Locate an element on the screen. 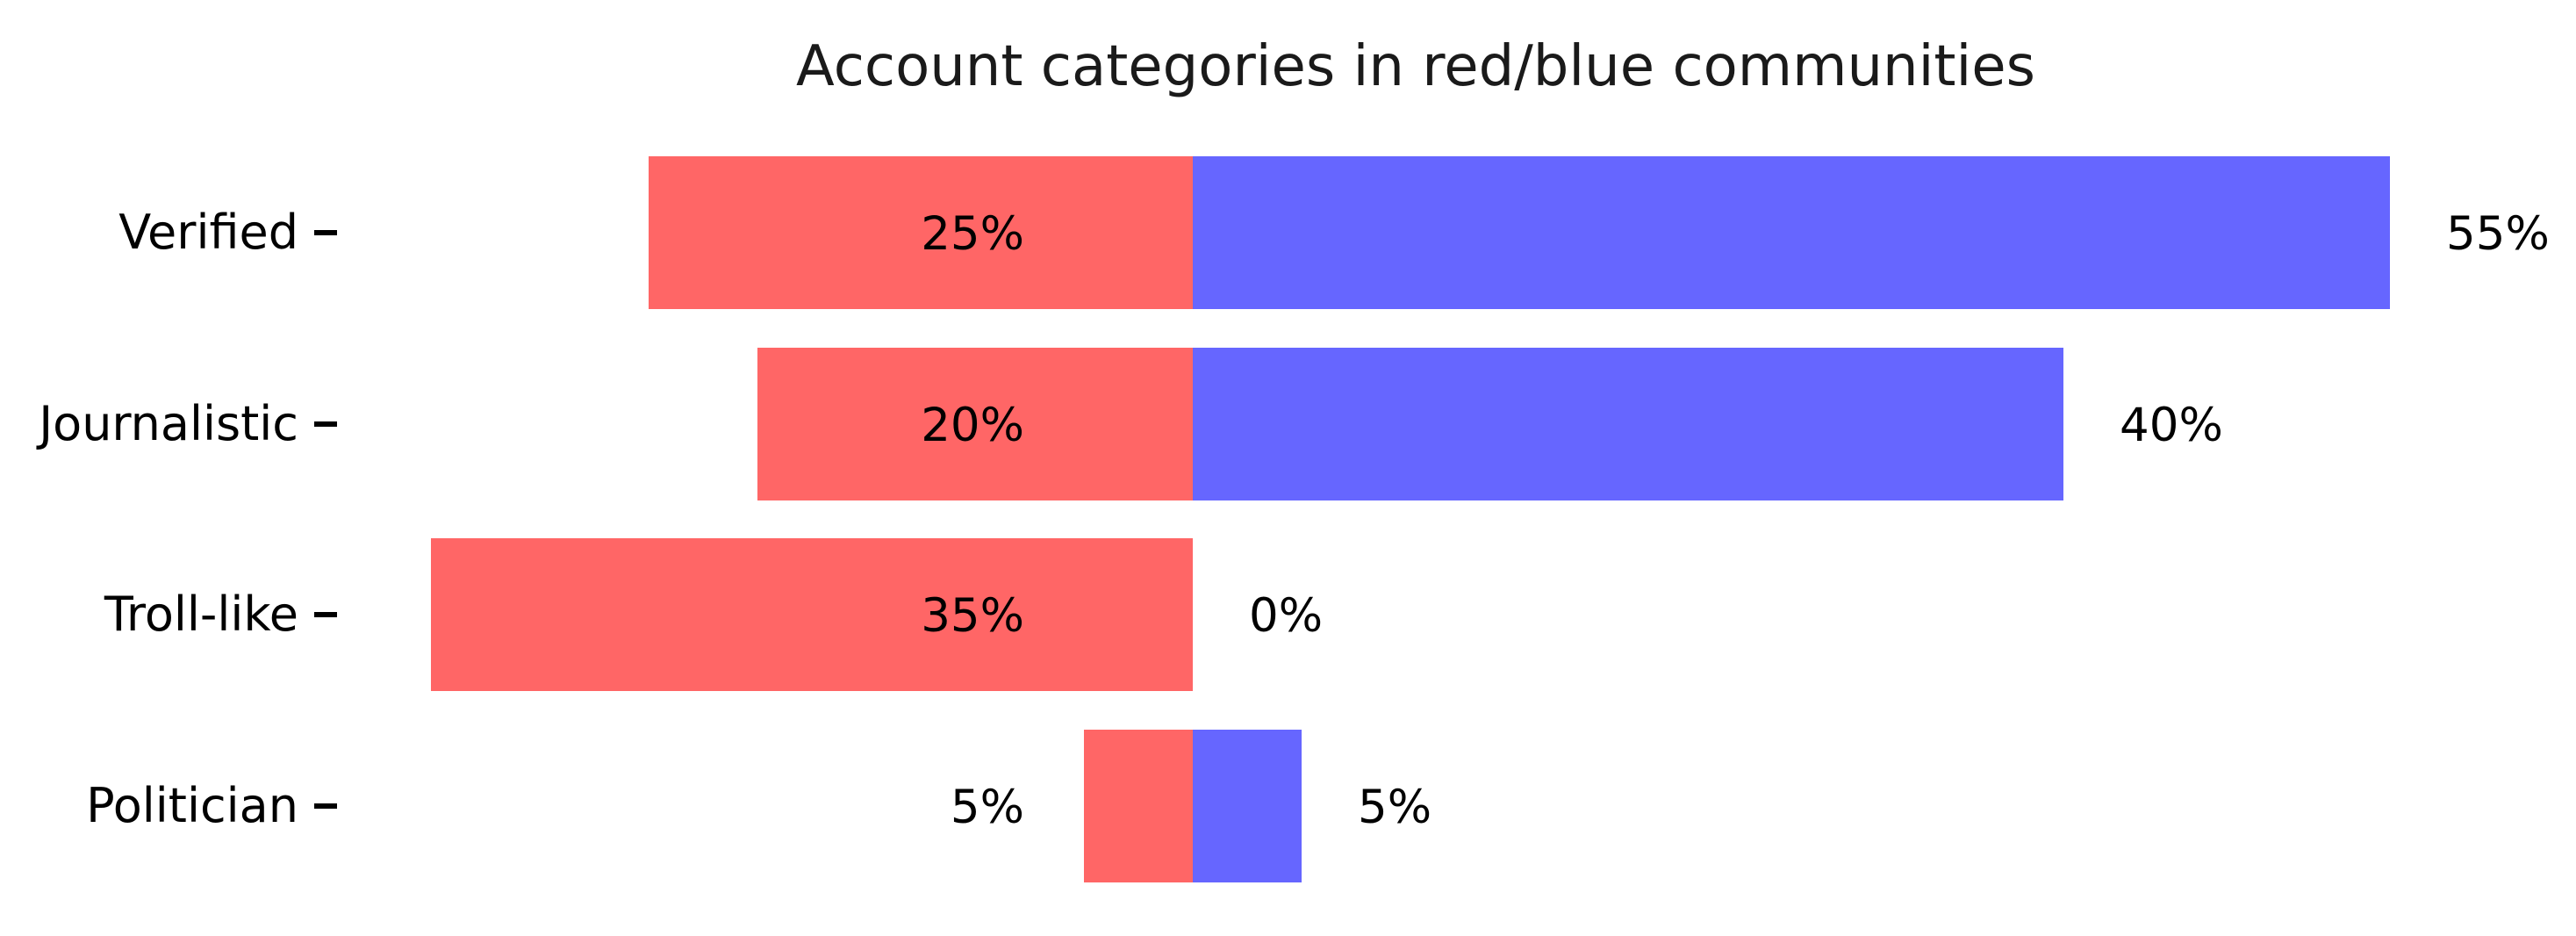 The height and width of the screenshot is (936, 2576). category-label: Politician is located at coordinates (192, 805).